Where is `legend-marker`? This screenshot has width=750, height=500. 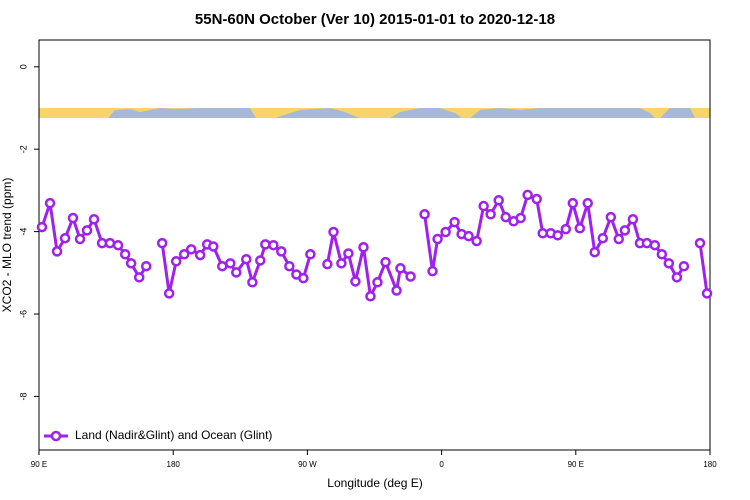
legend-marker is located at coordinates (56, 436).